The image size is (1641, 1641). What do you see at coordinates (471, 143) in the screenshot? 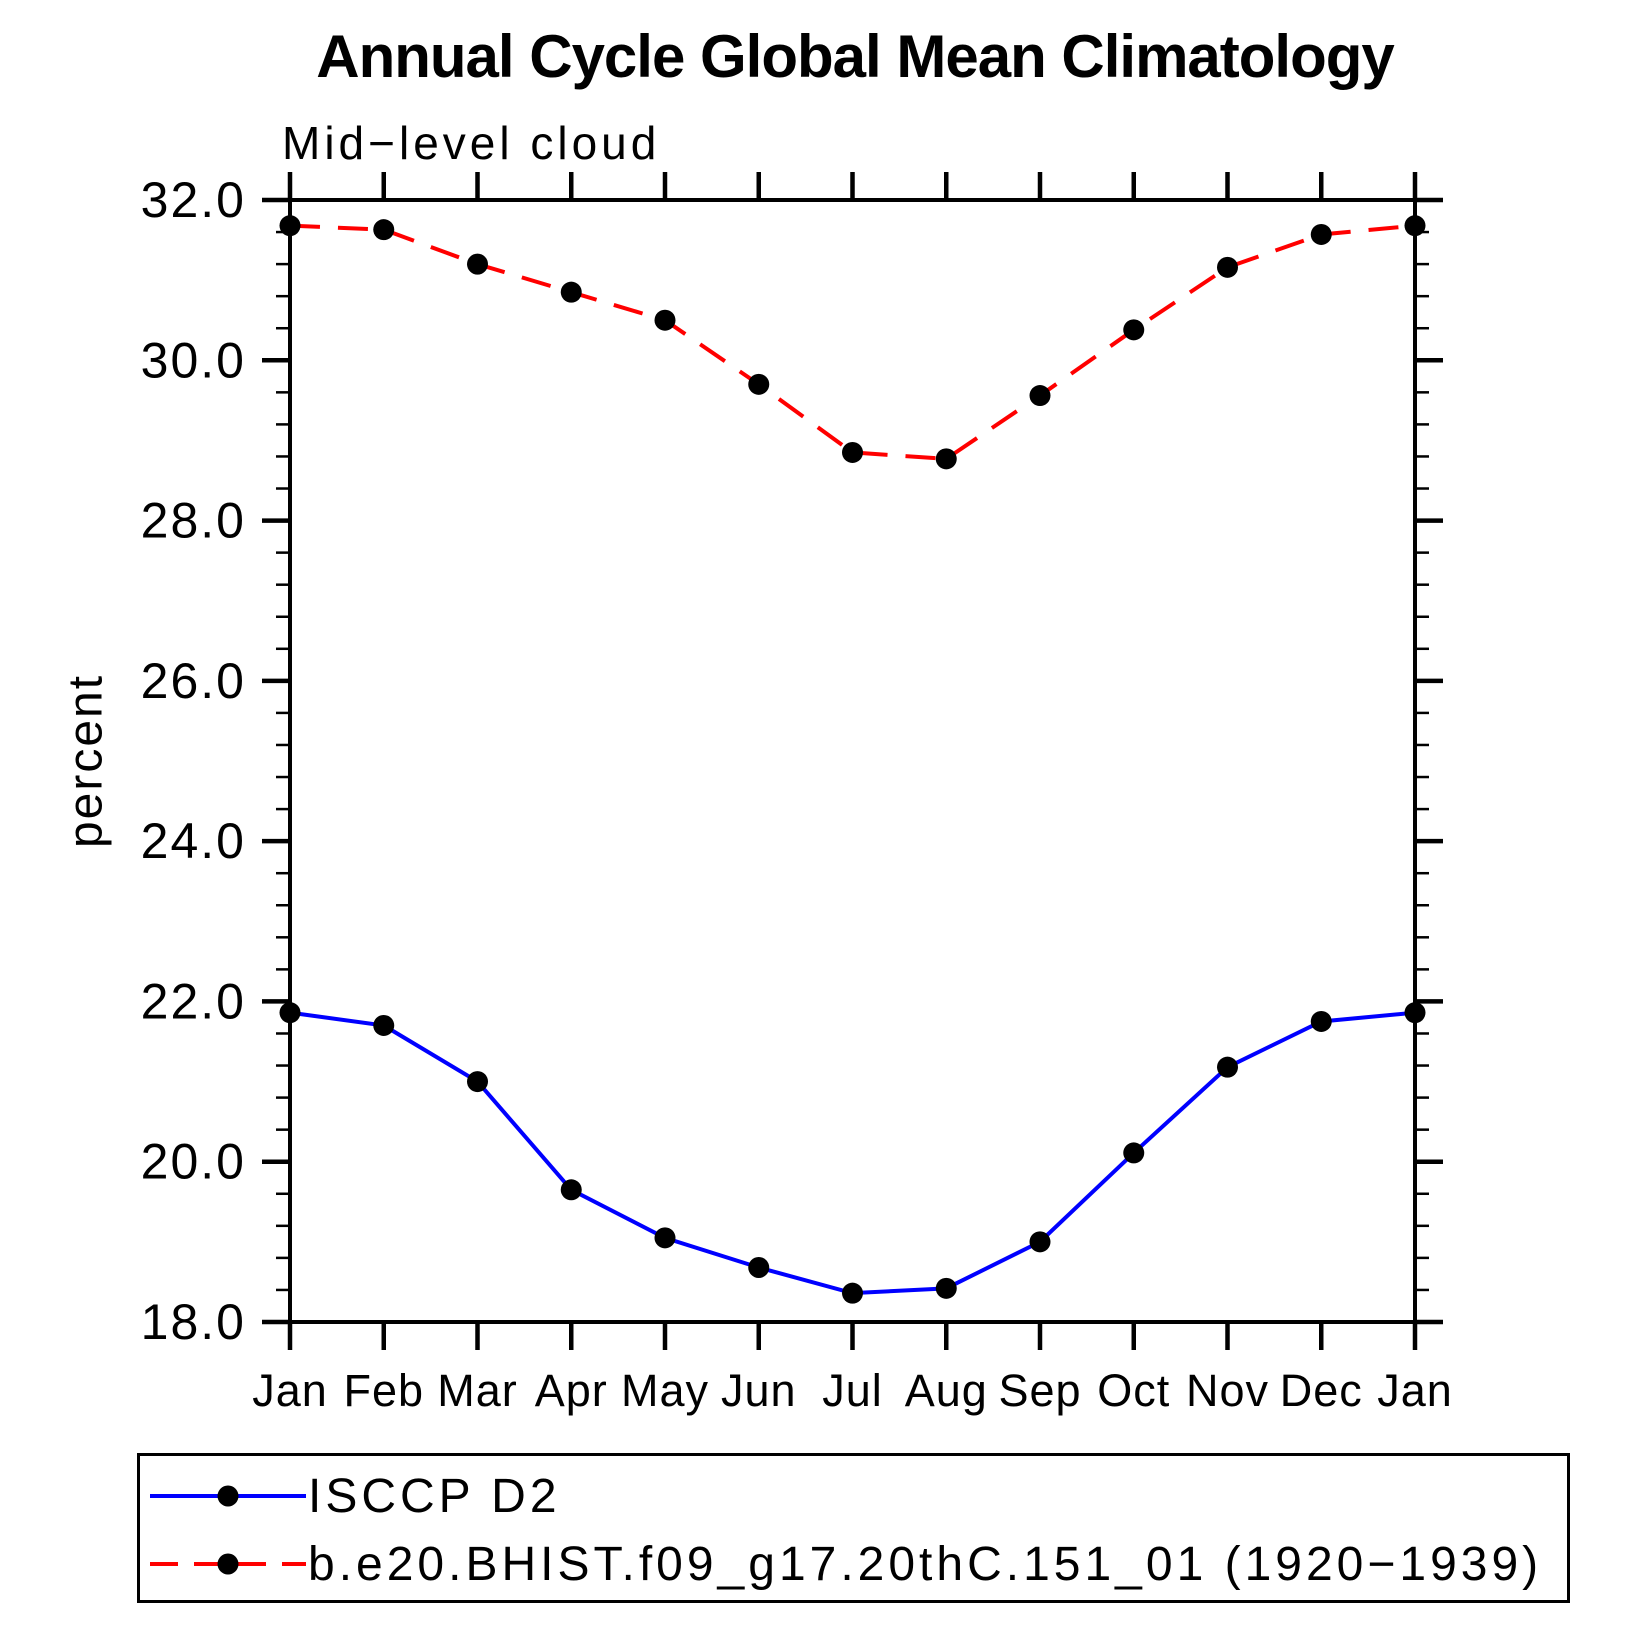
I see `chart-subtitle: Mid−level cloud` at bounding box center [471, 143].